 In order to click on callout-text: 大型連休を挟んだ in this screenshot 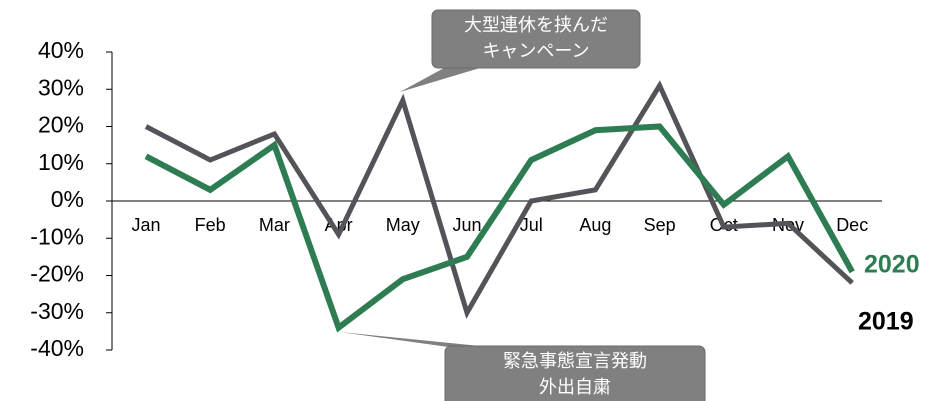, I will do `click(536, 25)`.